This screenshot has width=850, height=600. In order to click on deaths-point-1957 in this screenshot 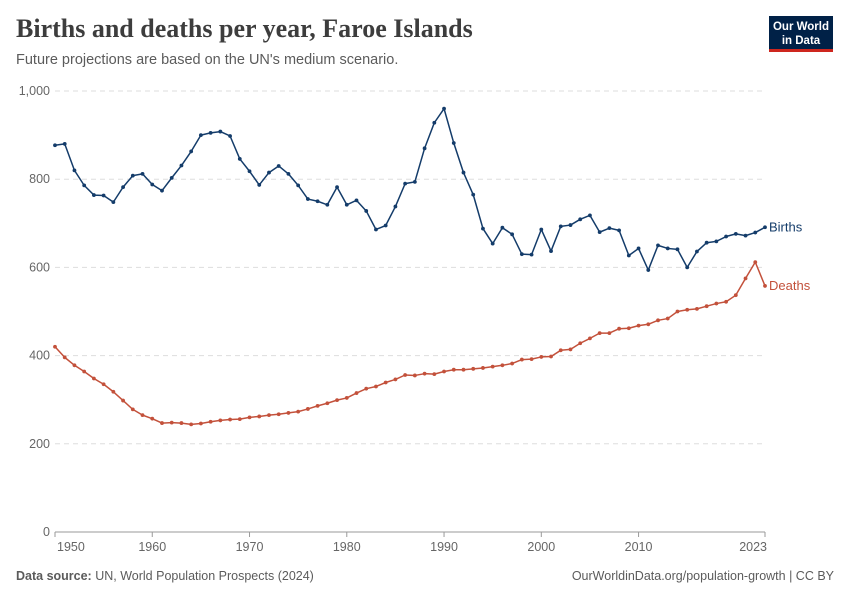, I will do `click(123, 400)`.